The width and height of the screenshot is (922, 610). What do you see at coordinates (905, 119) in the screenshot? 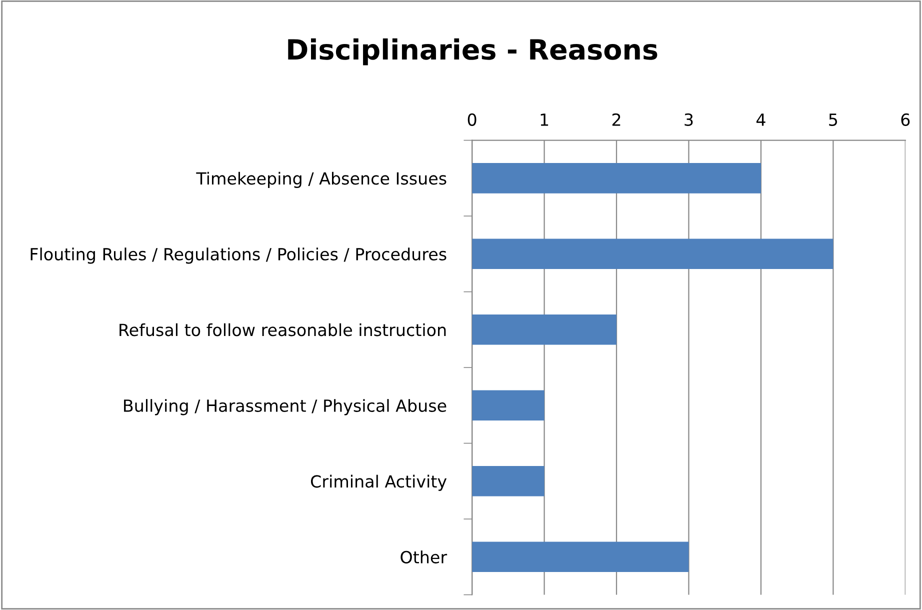
I see `x-tick-label: 6` at bounding box center [905, 119].